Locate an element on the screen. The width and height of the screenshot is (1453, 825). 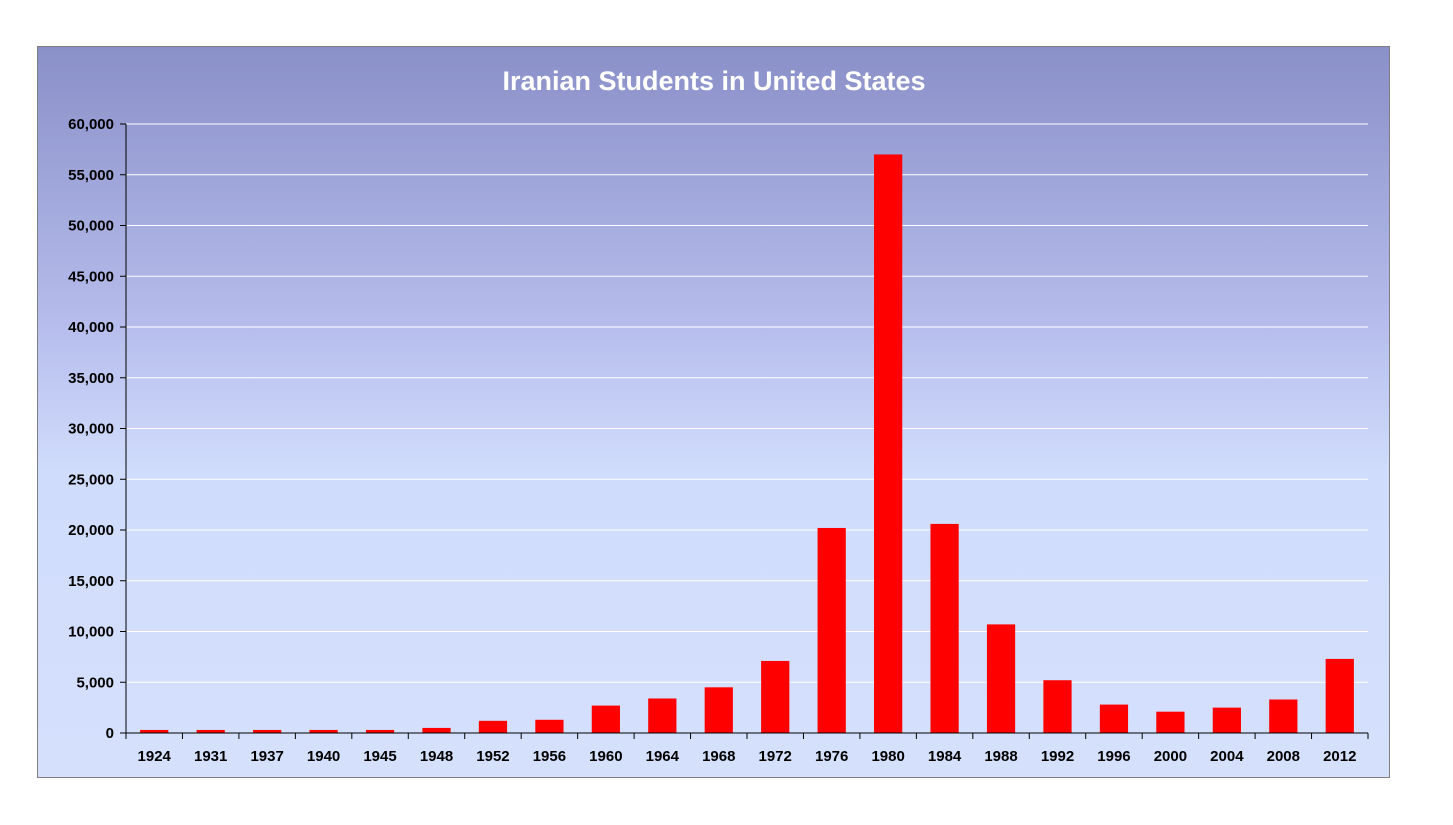
x-tick-label: 1972 is located at coordinates (775, 756).